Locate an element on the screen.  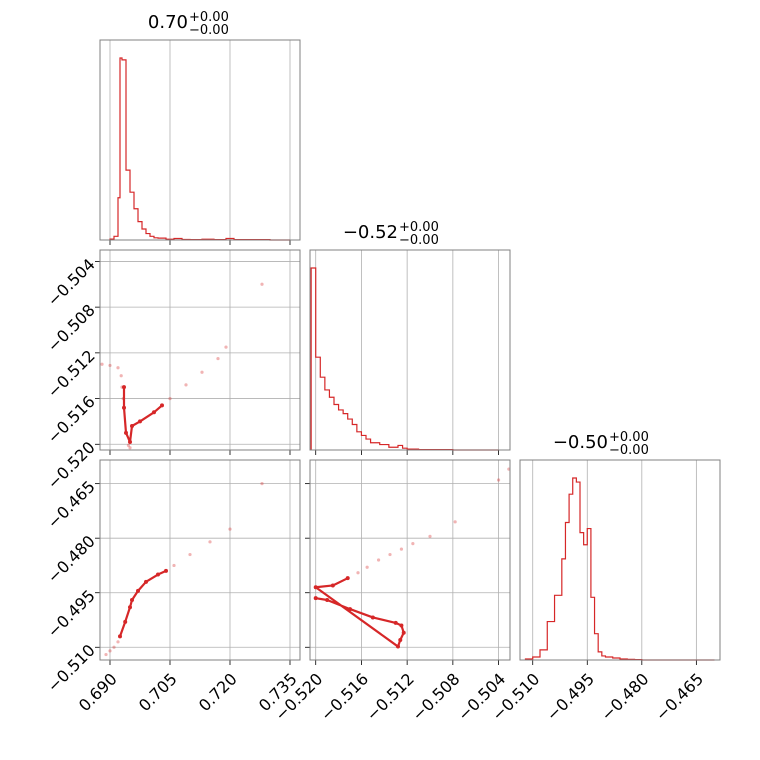
x-tick-label: 0.690 is located at coordinates (98, 692).